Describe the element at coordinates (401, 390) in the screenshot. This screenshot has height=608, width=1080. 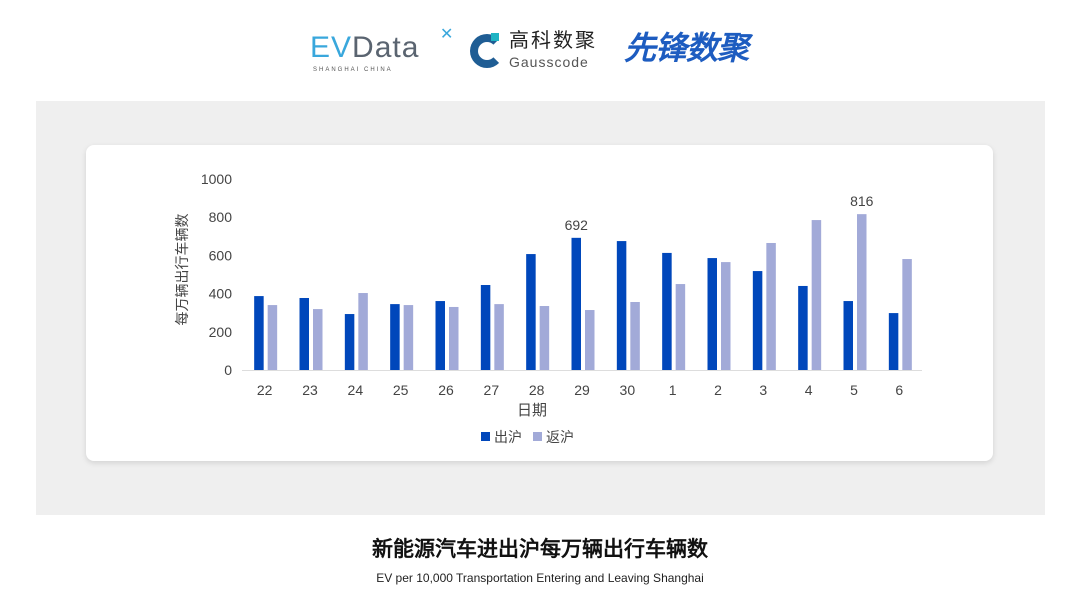
I see `x-tick-label: 25` at that location.